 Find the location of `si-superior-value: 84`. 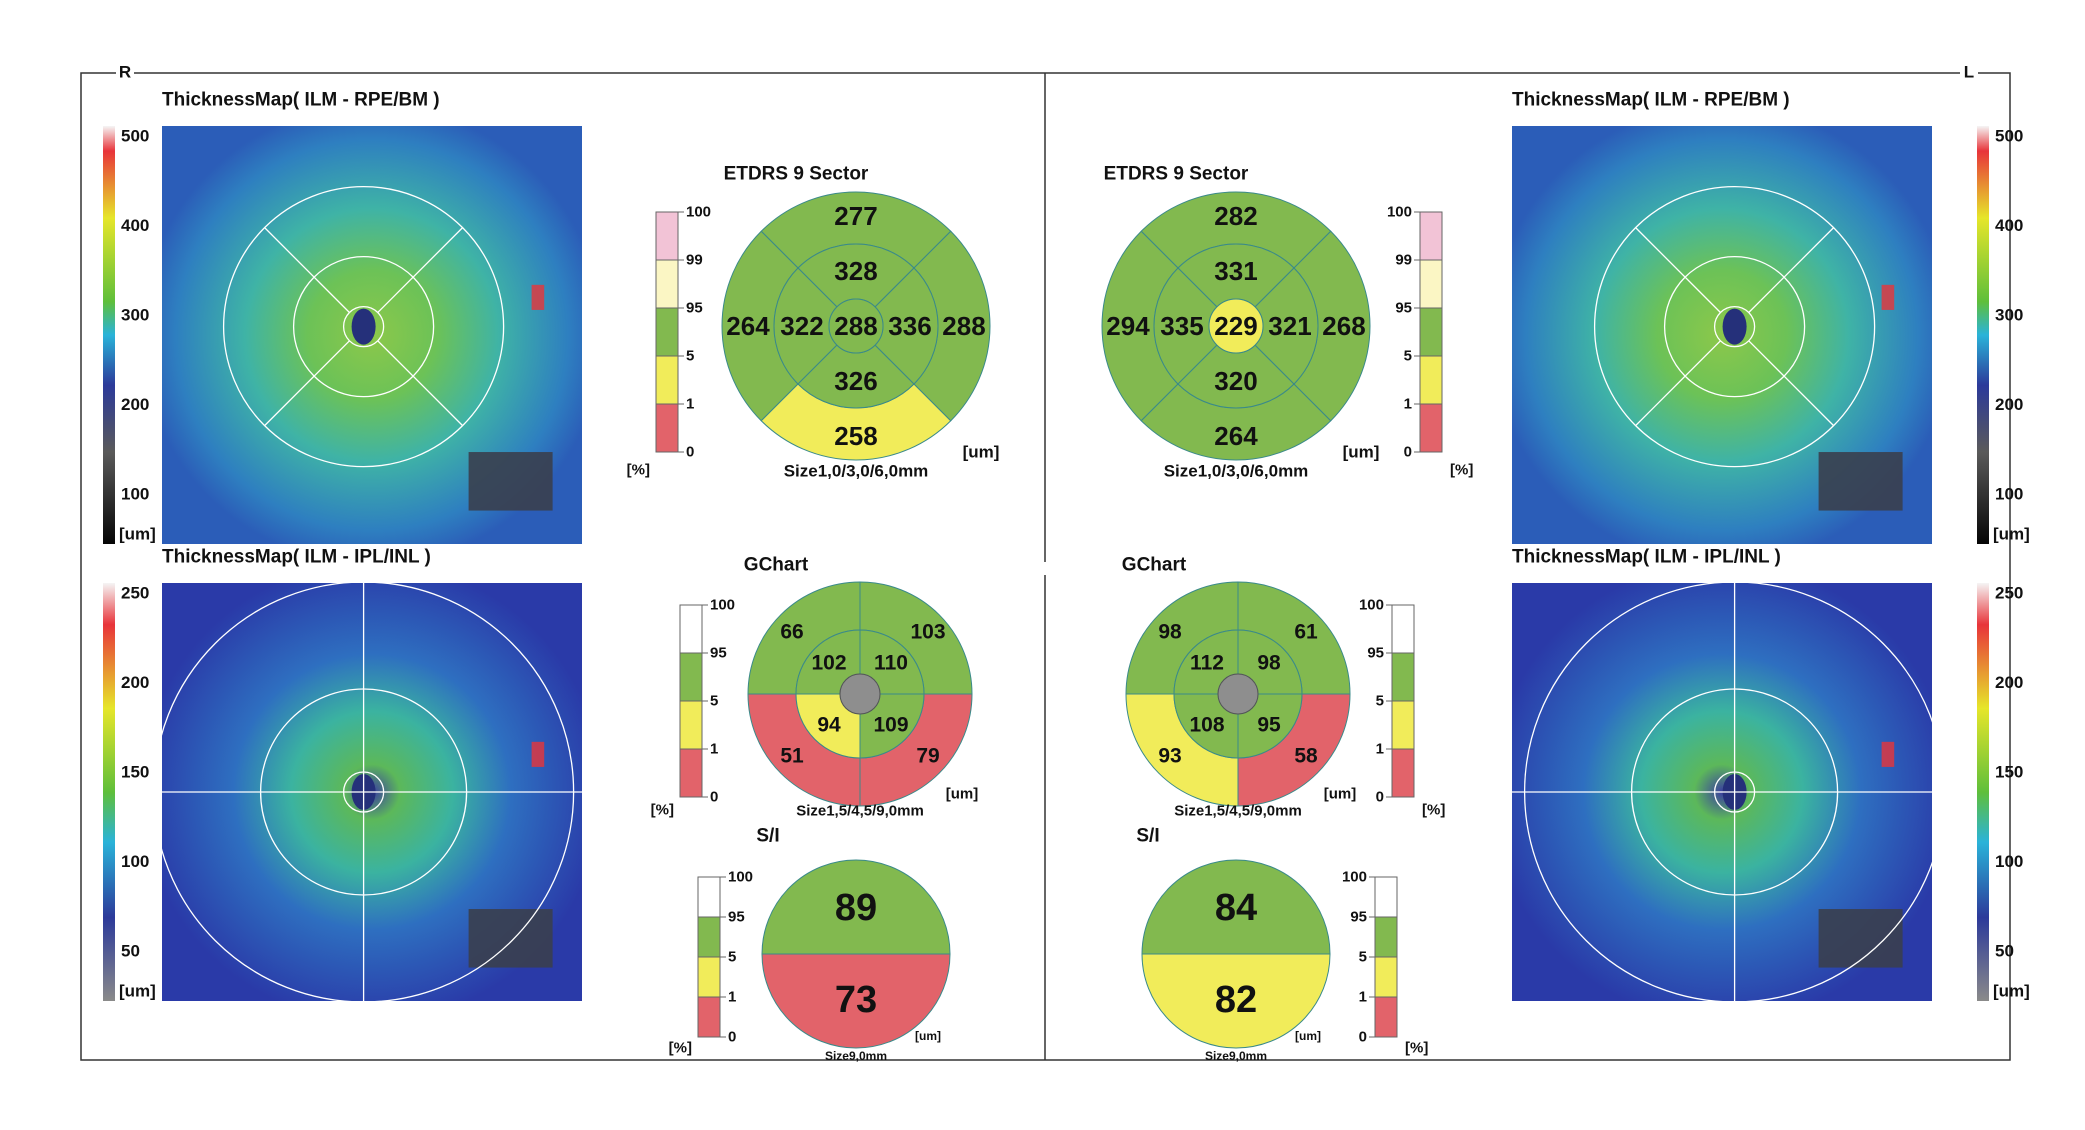

si-superior-value: 84 is located at coordinates (1236, 908).